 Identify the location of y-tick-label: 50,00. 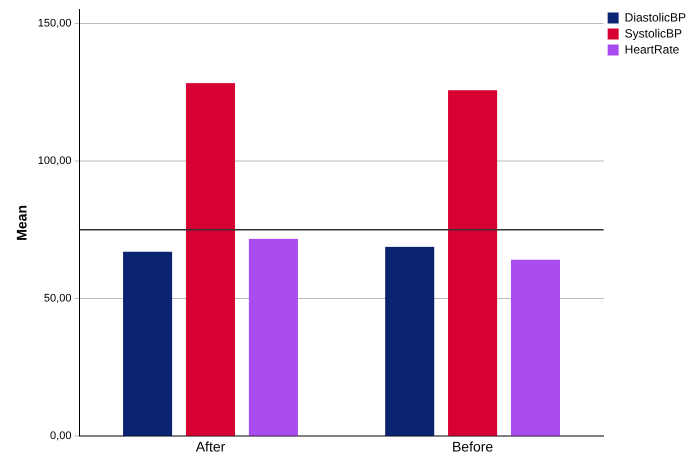
(58, 298).